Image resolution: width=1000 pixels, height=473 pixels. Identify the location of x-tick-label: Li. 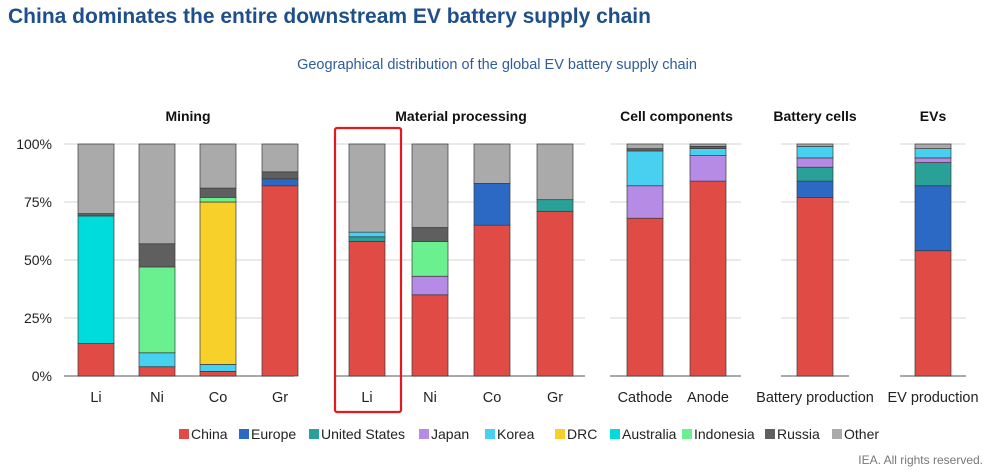
(366, 398).